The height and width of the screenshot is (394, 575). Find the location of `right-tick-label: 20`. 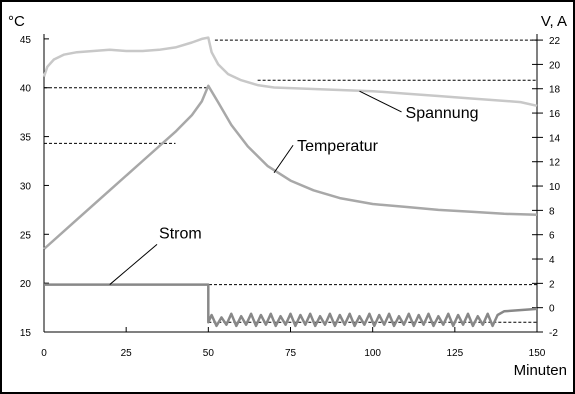

right-tick-label: 20 is located at coordinates (555, 65).